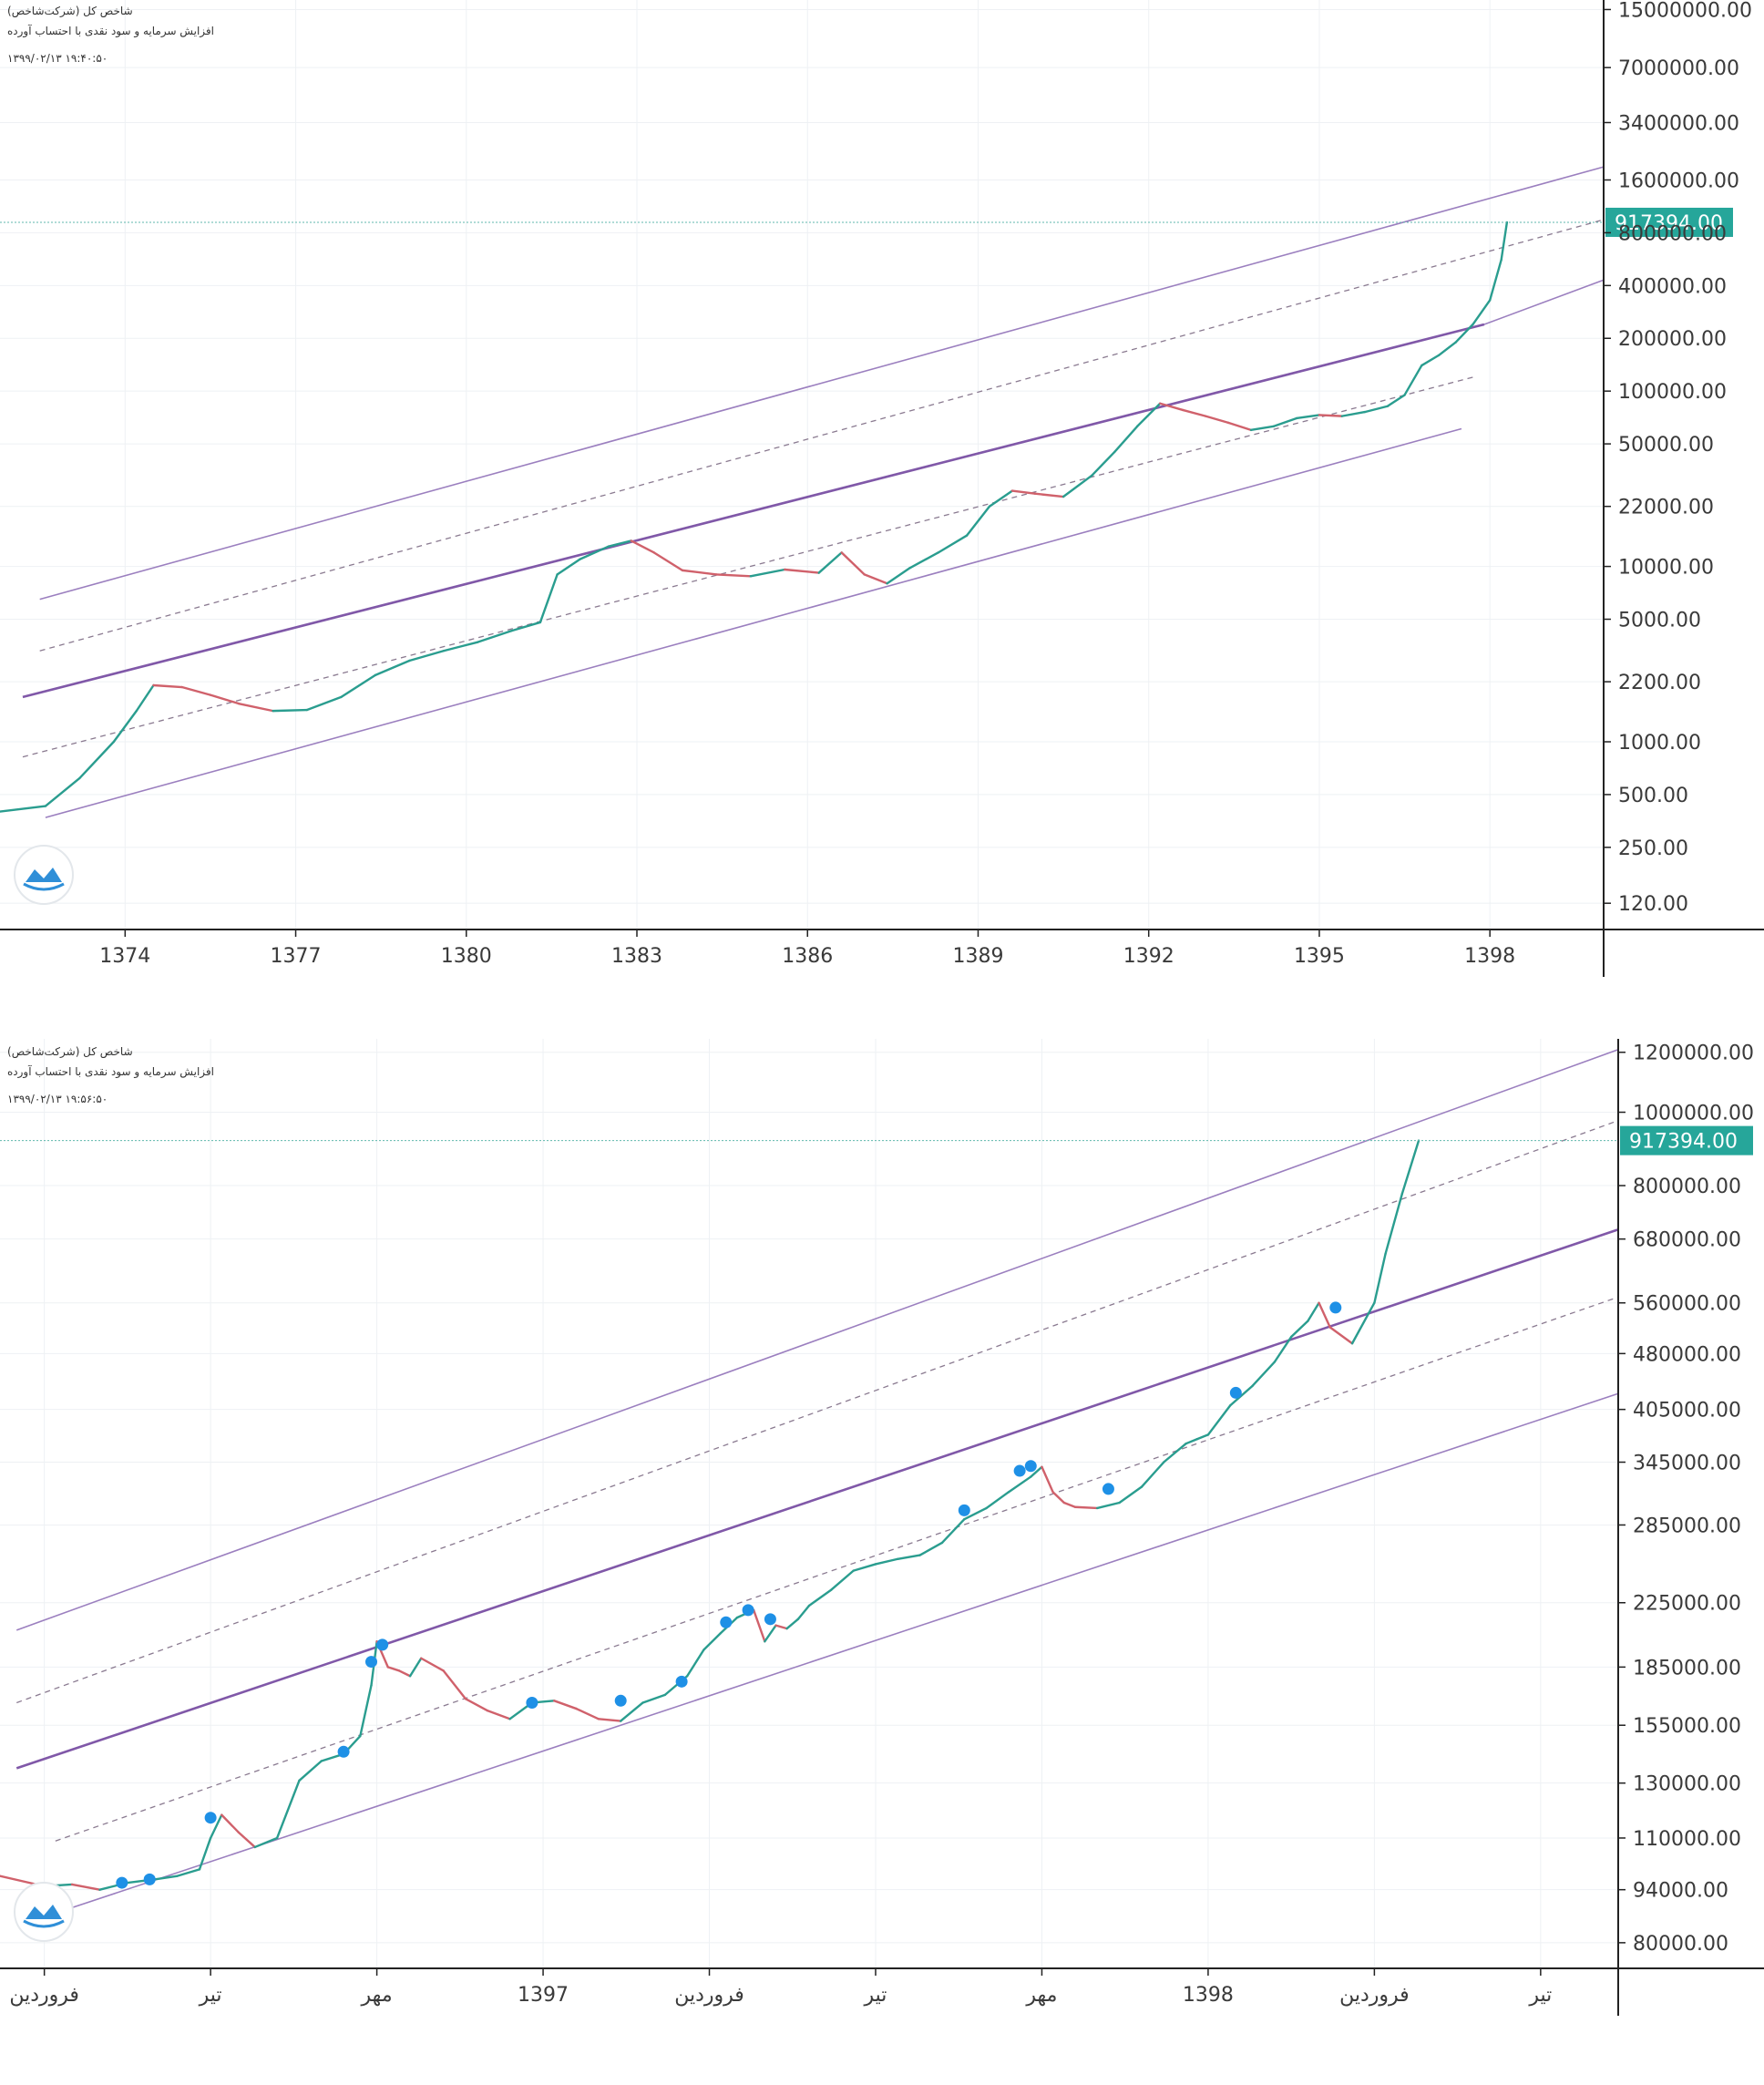 The height and width of the screenshot is (2085, 1764). Describe the element at coordinates (1681, 1944) in the screenshot. I see `y-tick-label: 80000.00` at that location.